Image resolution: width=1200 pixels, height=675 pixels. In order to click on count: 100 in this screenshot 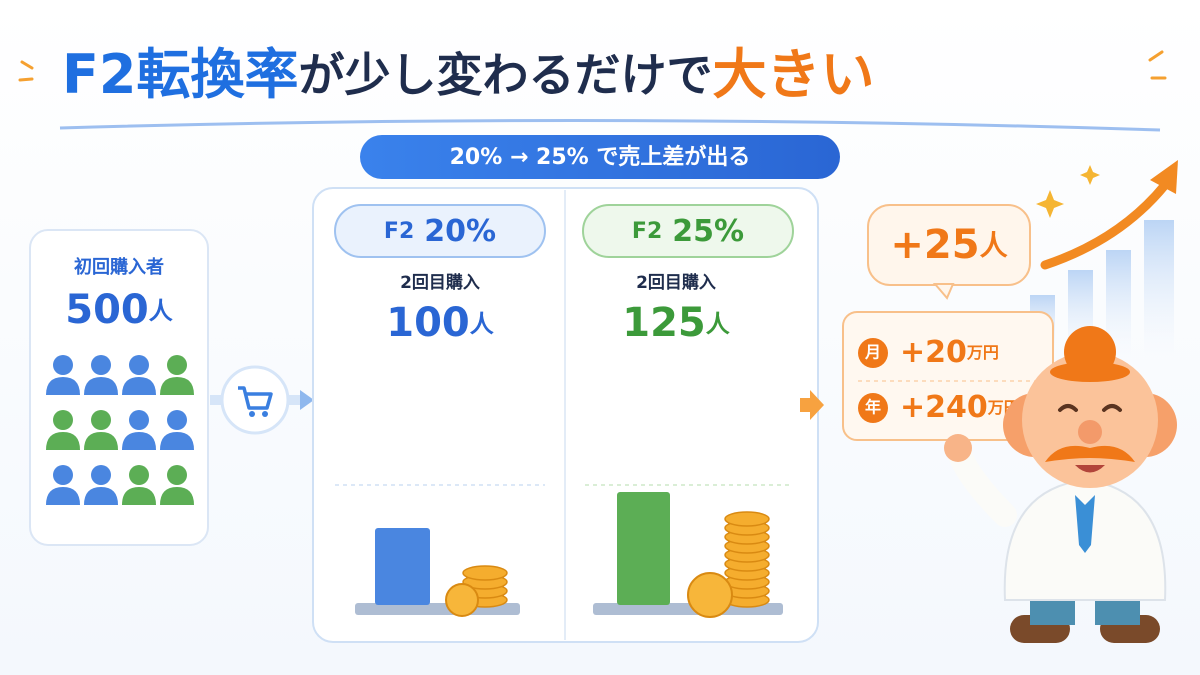, I will do `click(428, 323)`.